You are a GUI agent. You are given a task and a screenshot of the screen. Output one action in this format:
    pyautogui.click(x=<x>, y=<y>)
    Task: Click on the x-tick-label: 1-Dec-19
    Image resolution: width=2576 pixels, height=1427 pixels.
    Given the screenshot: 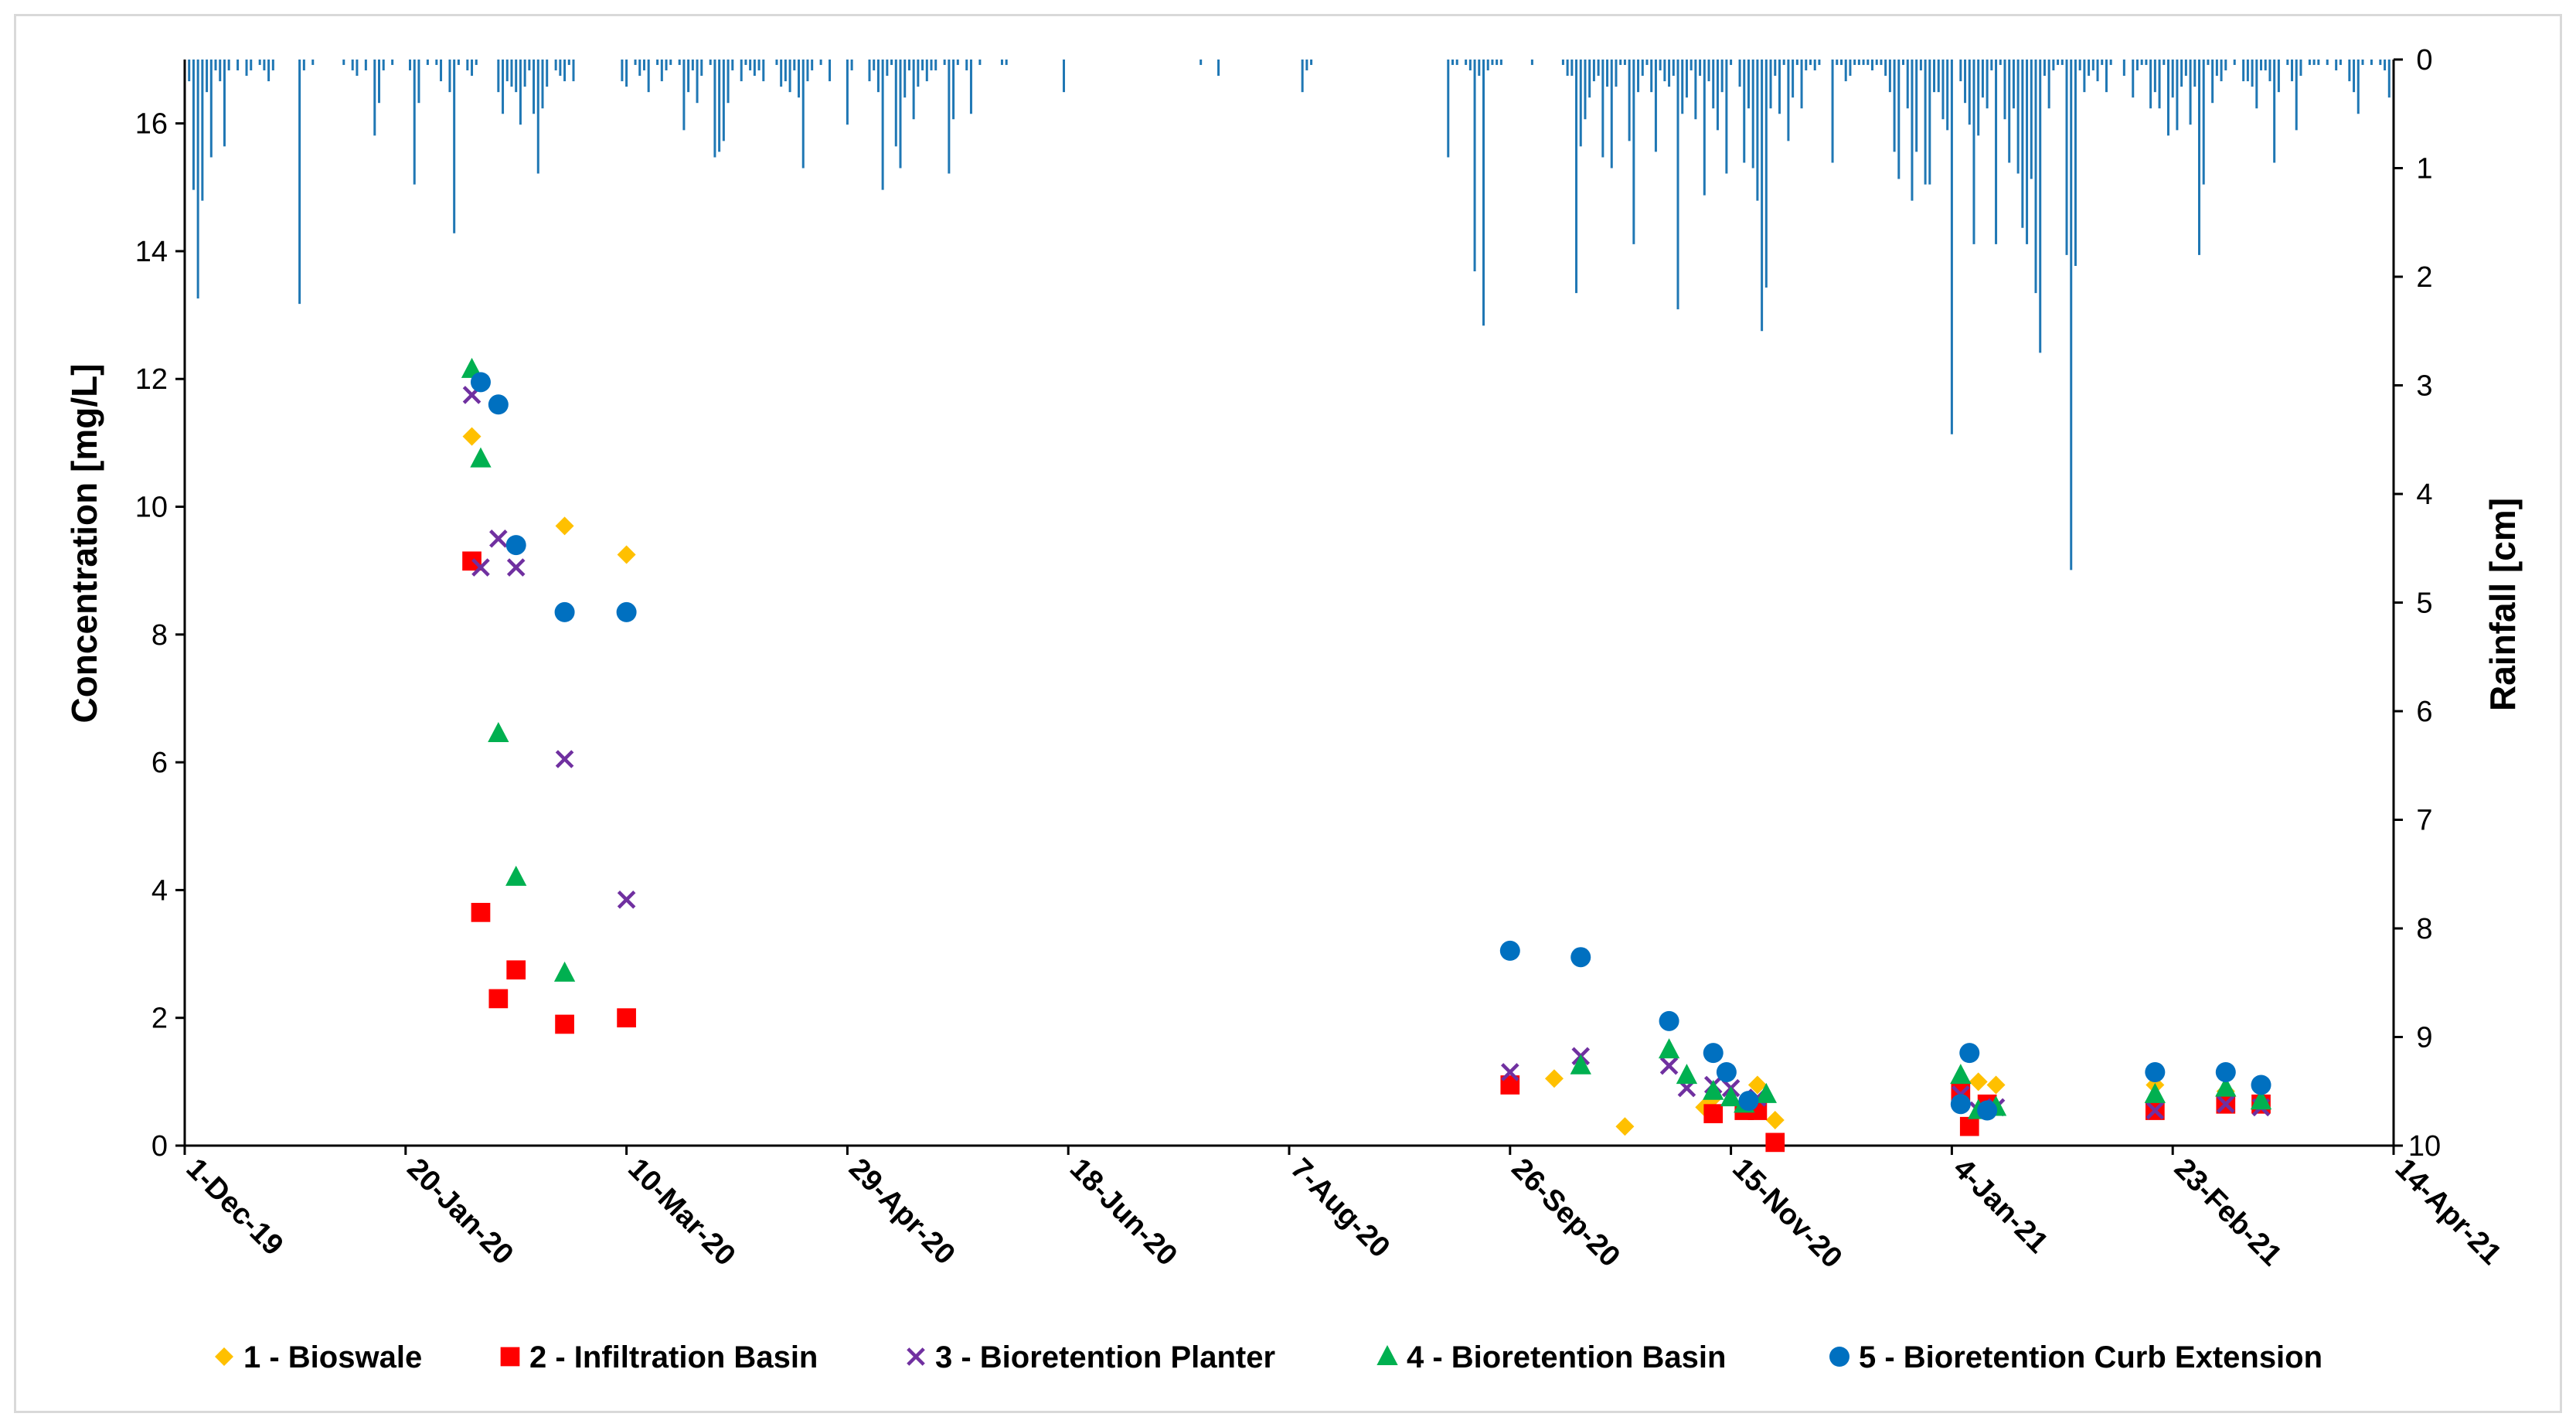 What is the action you would take?
    pyautogui.click(x=235, y=1207)
    